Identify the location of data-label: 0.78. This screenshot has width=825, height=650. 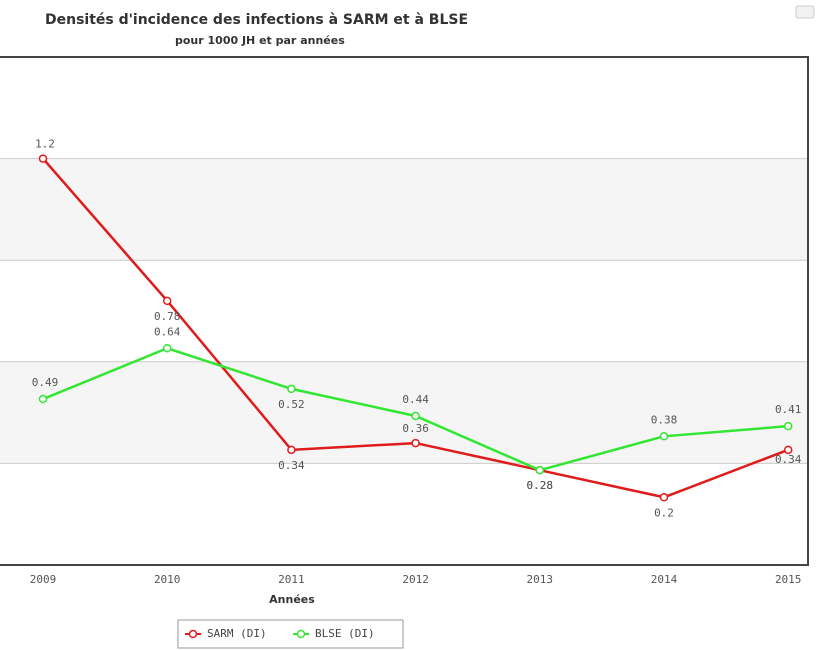
(167, 316).